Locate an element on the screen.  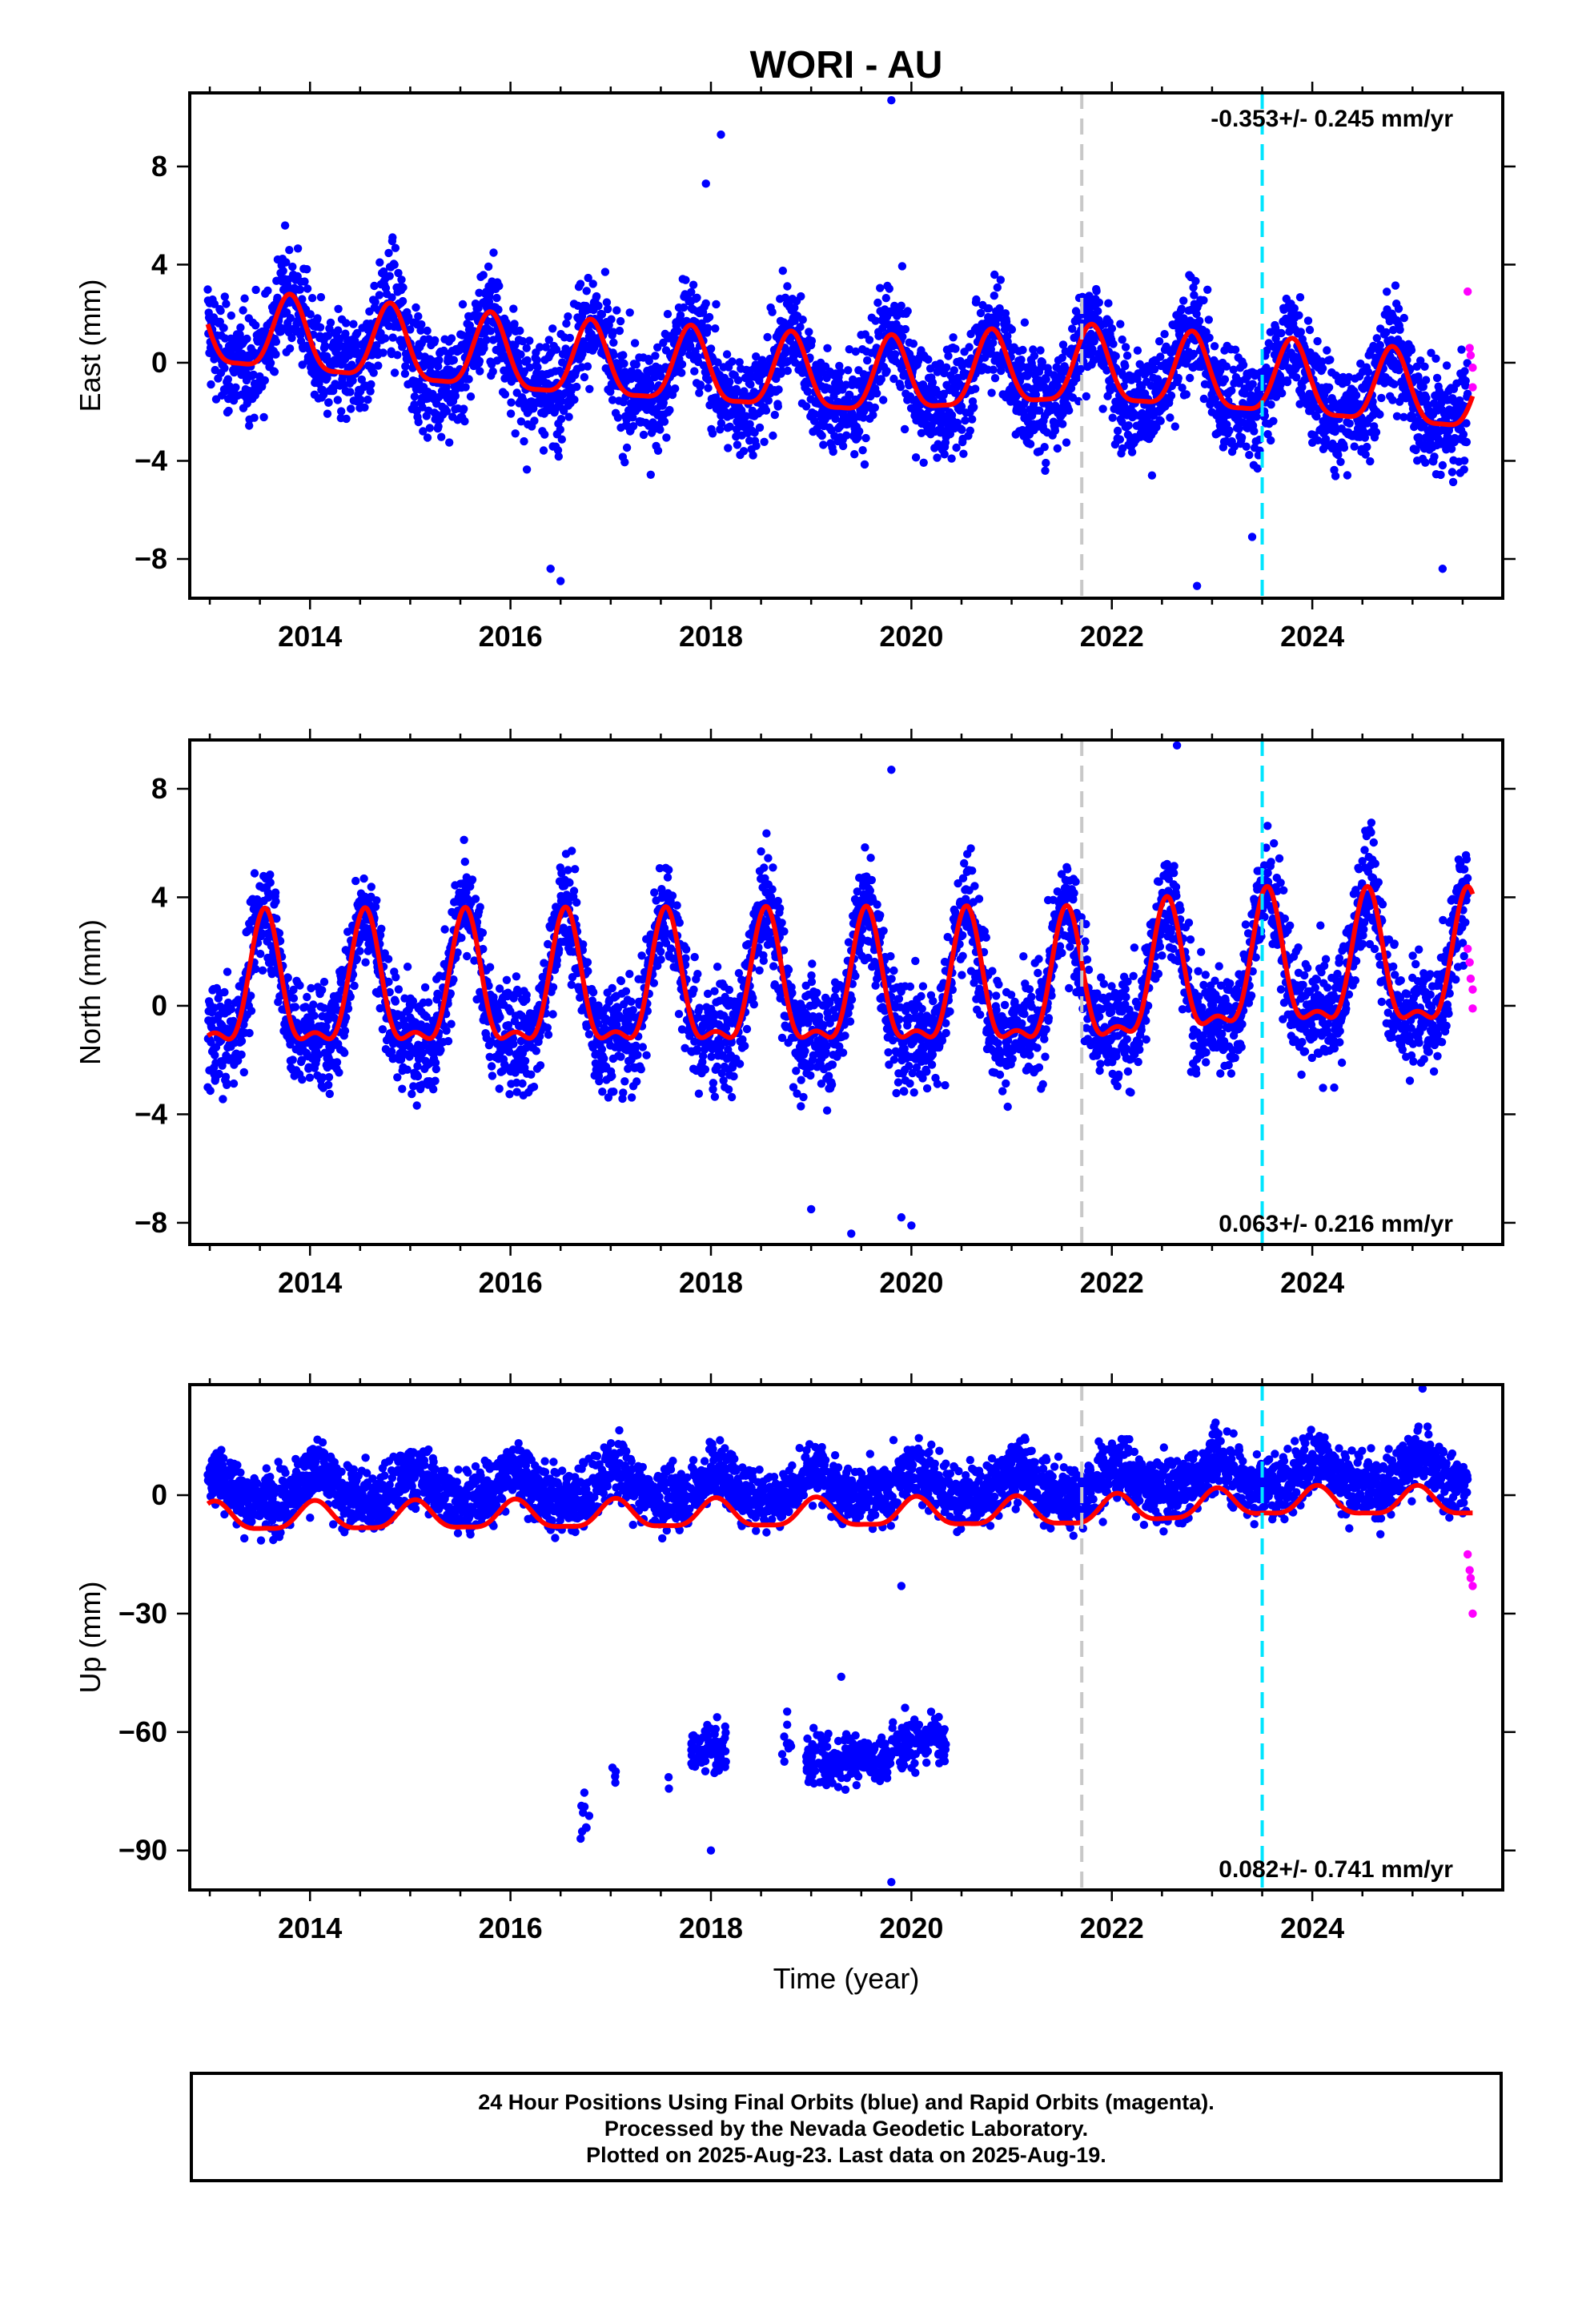
y-axis-label: East (mm) is located at coordinates (90, 345).